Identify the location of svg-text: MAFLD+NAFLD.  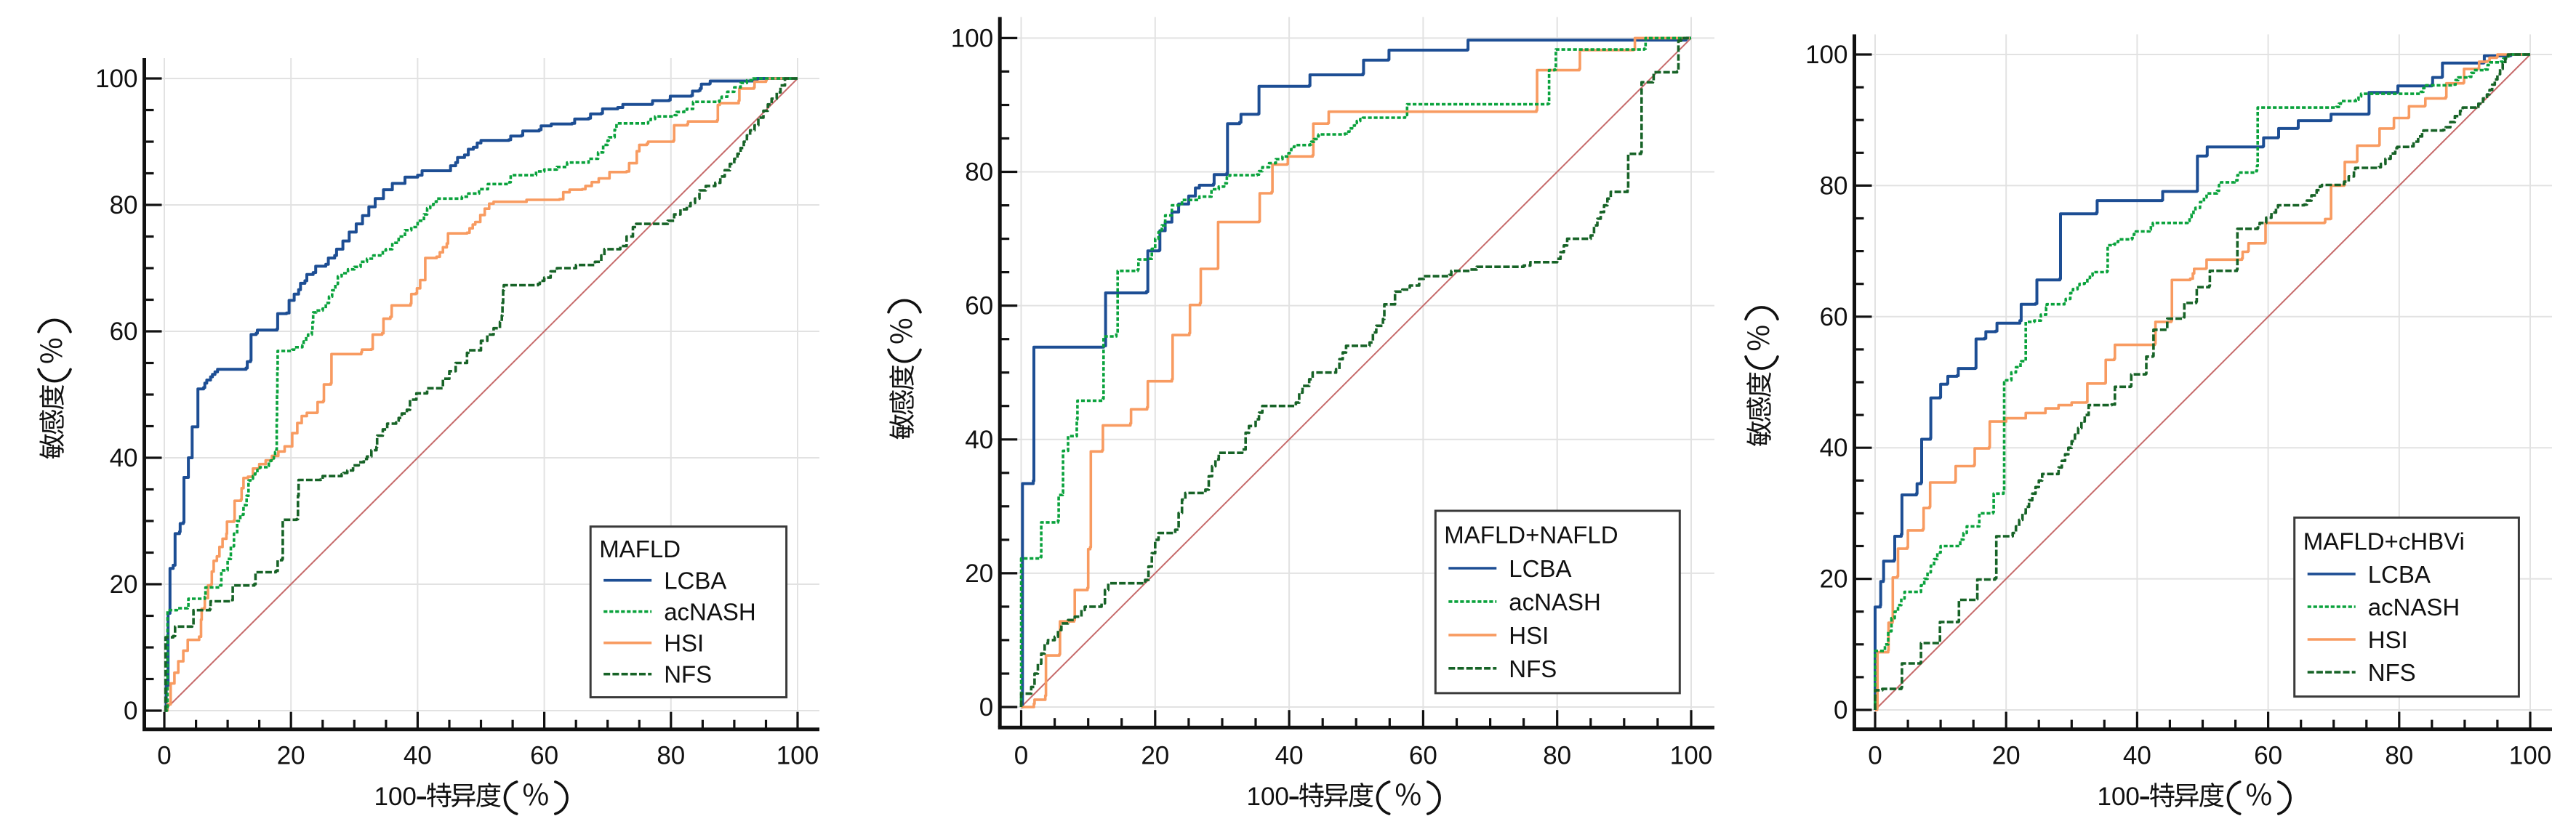
(1531, 535).